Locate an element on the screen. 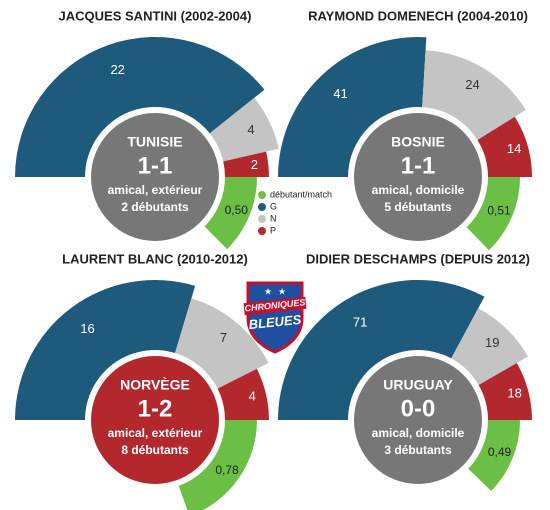 The height and width of the screenshot is (510, 550). opponent: TUNISIE is located at coordinates (154, 142).